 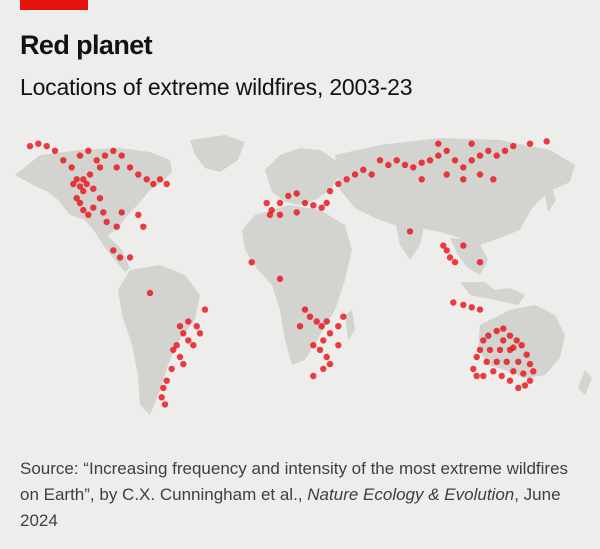 I want to click on australia-land, so click(x=521, y=341).